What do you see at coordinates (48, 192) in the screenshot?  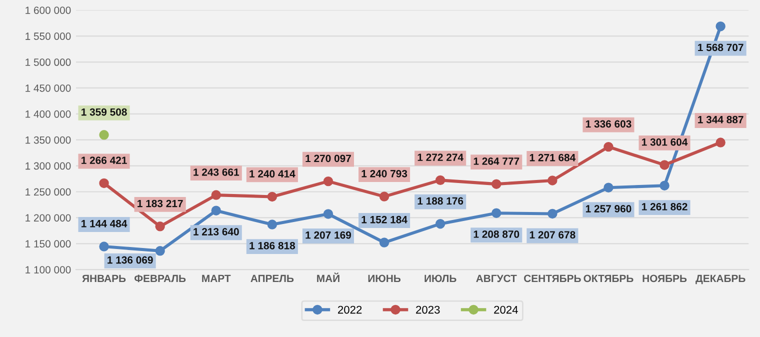 I see `y-tick-label: 1 250 000` at bounding box center [48, 192].